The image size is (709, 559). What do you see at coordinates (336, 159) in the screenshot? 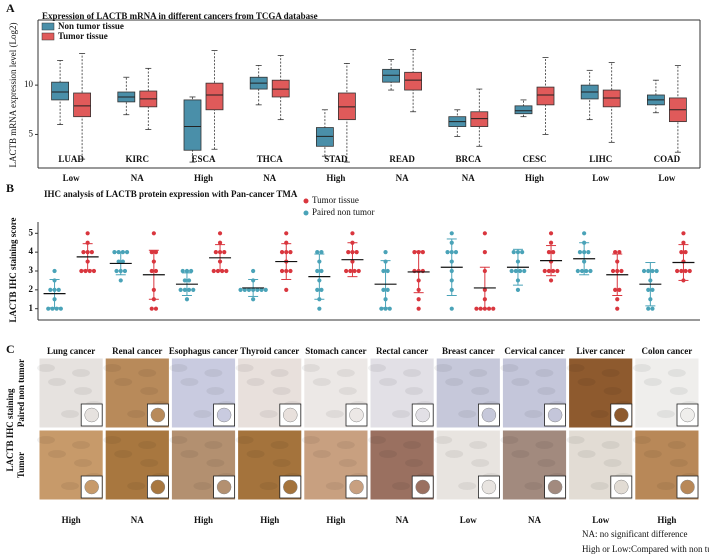
I see `x-tick-label: STAD` at bounding box center [336, 159].